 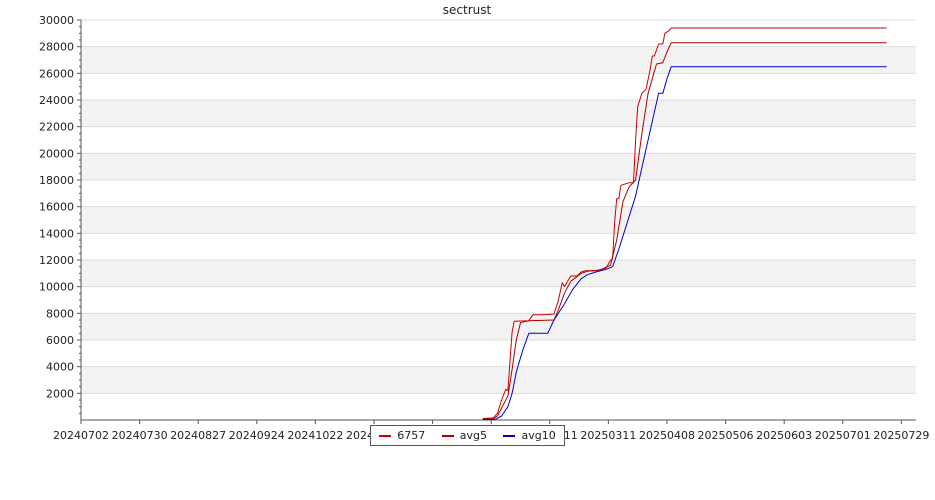 I want to click on x-tick-label: 20250506, so click(x=726, y=435).